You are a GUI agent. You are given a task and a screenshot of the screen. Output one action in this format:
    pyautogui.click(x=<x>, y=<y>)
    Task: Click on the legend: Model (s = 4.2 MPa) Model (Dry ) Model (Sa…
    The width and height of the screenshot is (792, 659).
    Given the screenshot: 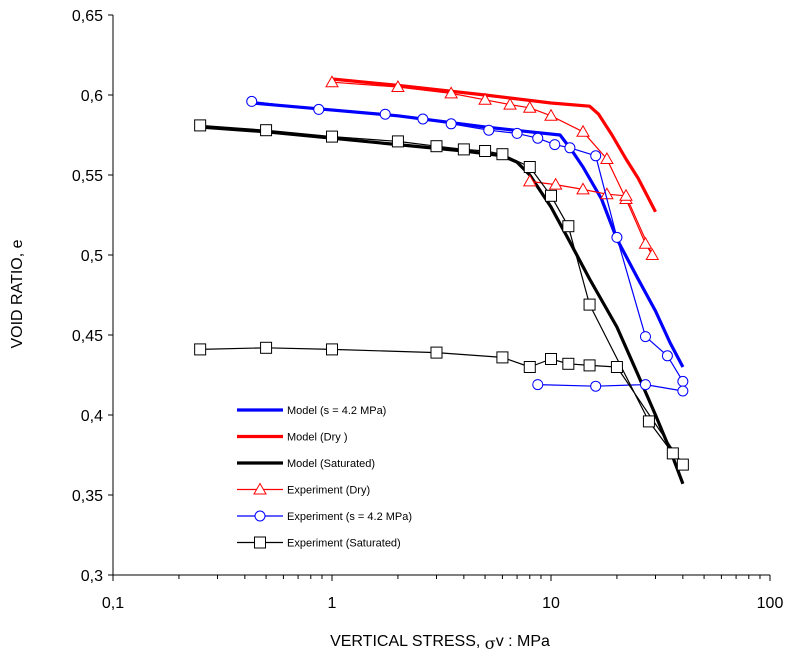 What is the action you would take?
    pyautogui.click(x=324, y=477)
    